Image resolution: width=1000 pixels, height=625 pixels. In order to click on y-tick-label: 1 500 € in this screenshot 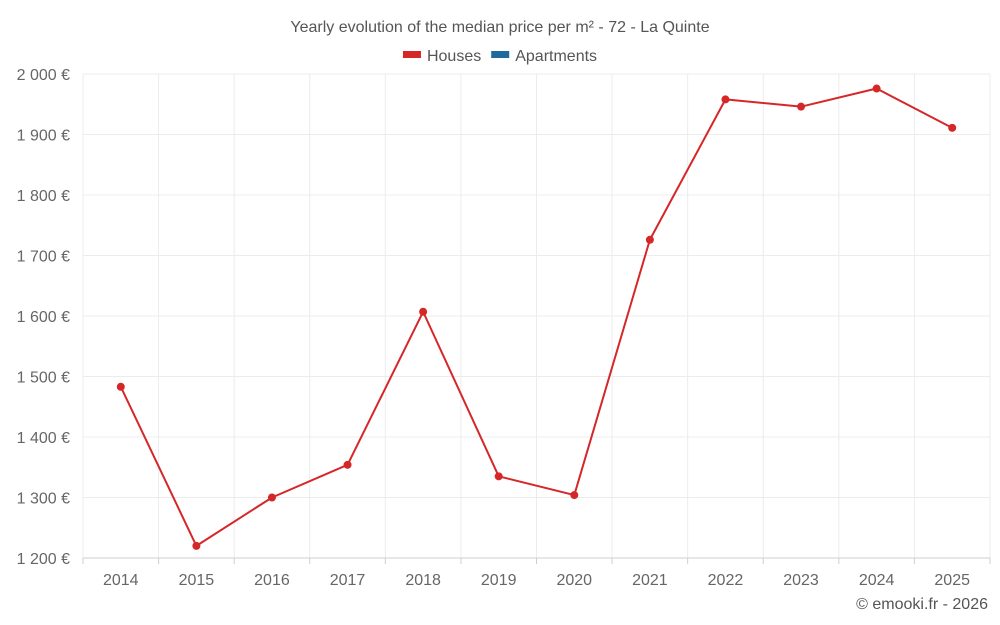, I will do `click(43, 378)`.